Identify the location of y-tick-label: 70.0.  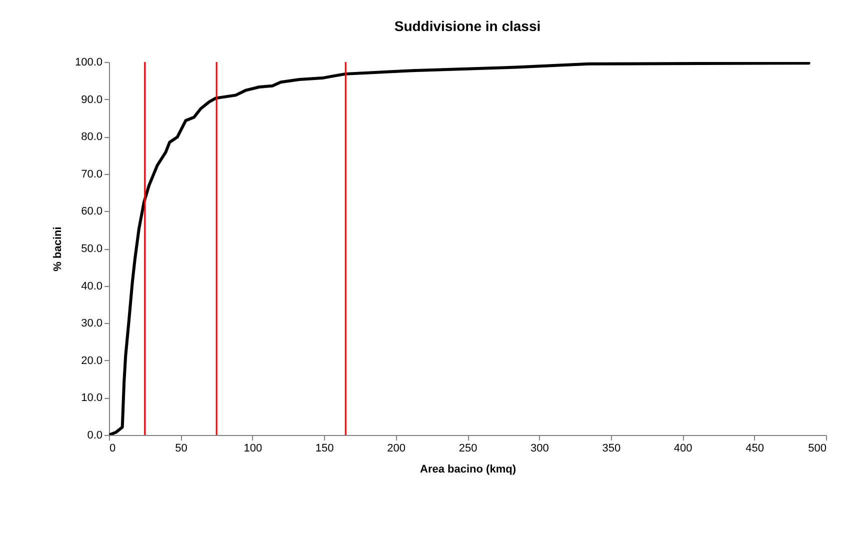
(91, 174).